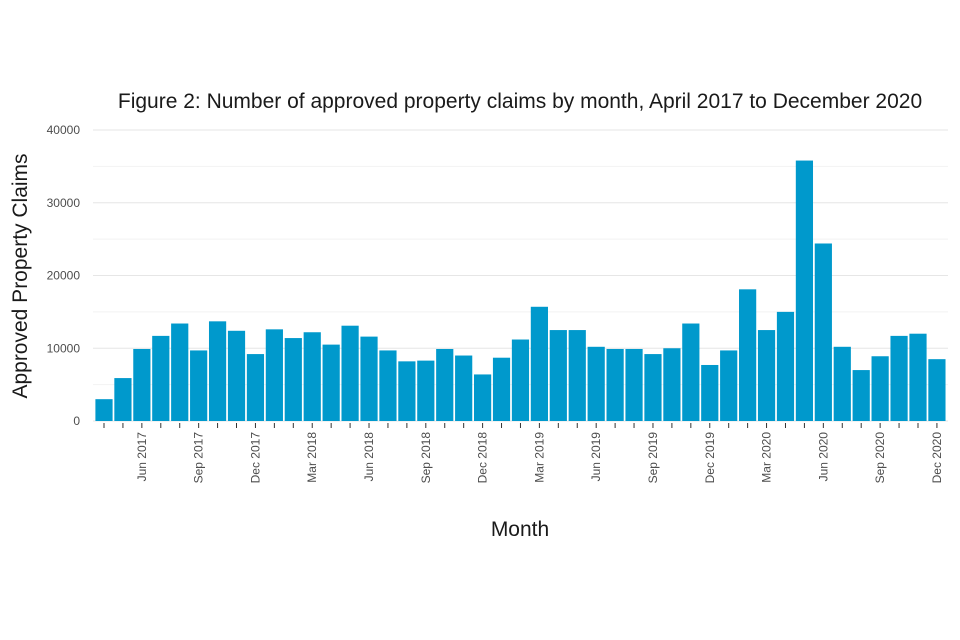 The image size is (960, 640). What do you see at coordinates (558, 375) in the screenshot?
I see `bar: Apr 2019: 12500` at bounding box center [558, 375].